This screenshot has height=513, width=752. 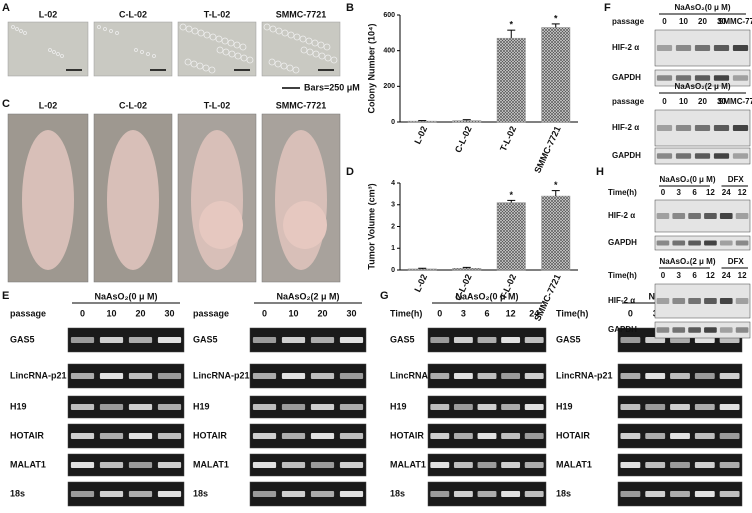 What do you see at coordinates (169, 313) in the screenshot?
I see `lane-label: 30` at bounding box center [169, 313].